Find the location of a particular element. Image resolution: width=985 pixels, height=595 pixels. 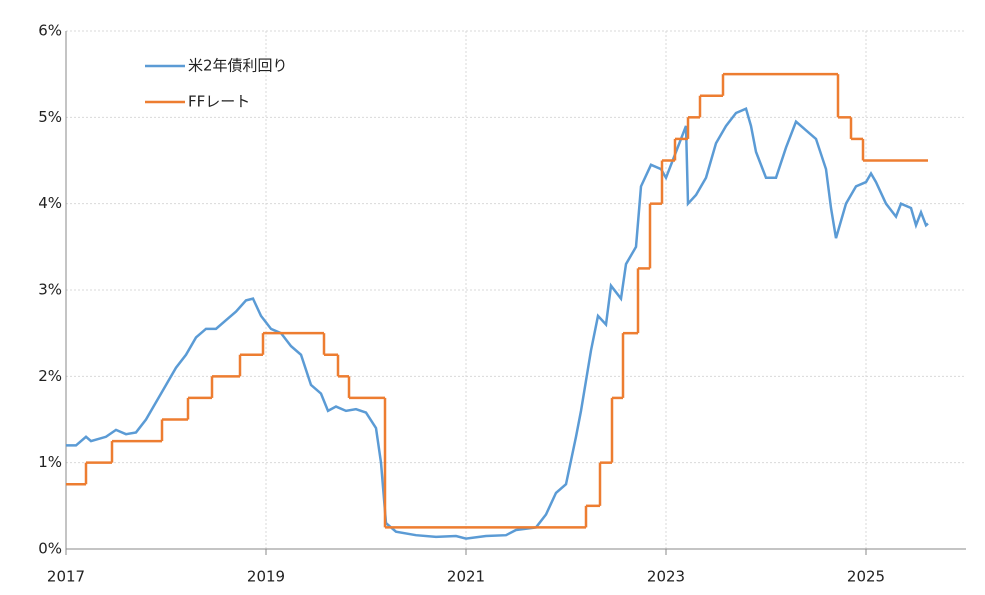

x-tick-label: 2019 is located at coordinates (266, 577).